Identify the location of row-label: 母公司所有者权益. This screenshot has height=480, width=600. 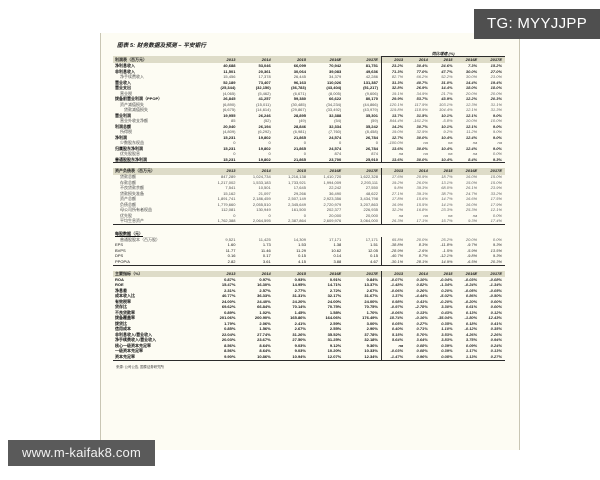
(136, 210).